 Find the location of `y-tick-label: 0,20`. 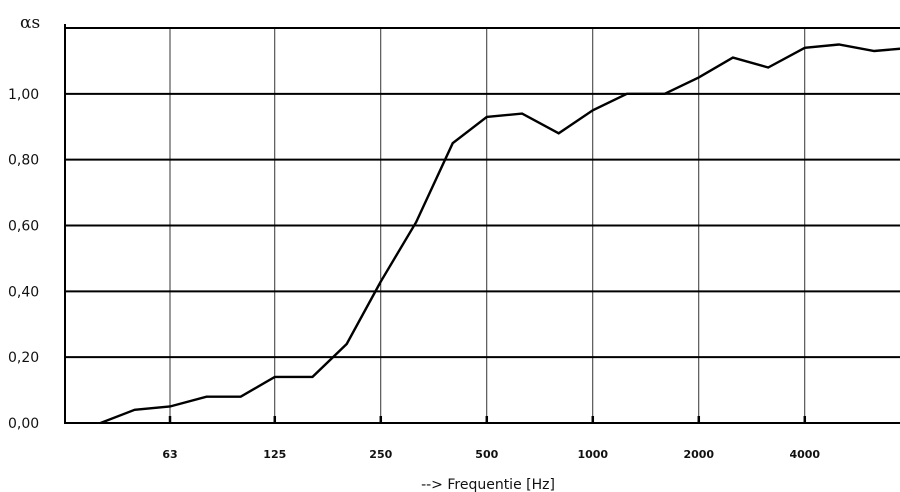

y-tick-label: 0,20 is located at coordinates (23, 358).